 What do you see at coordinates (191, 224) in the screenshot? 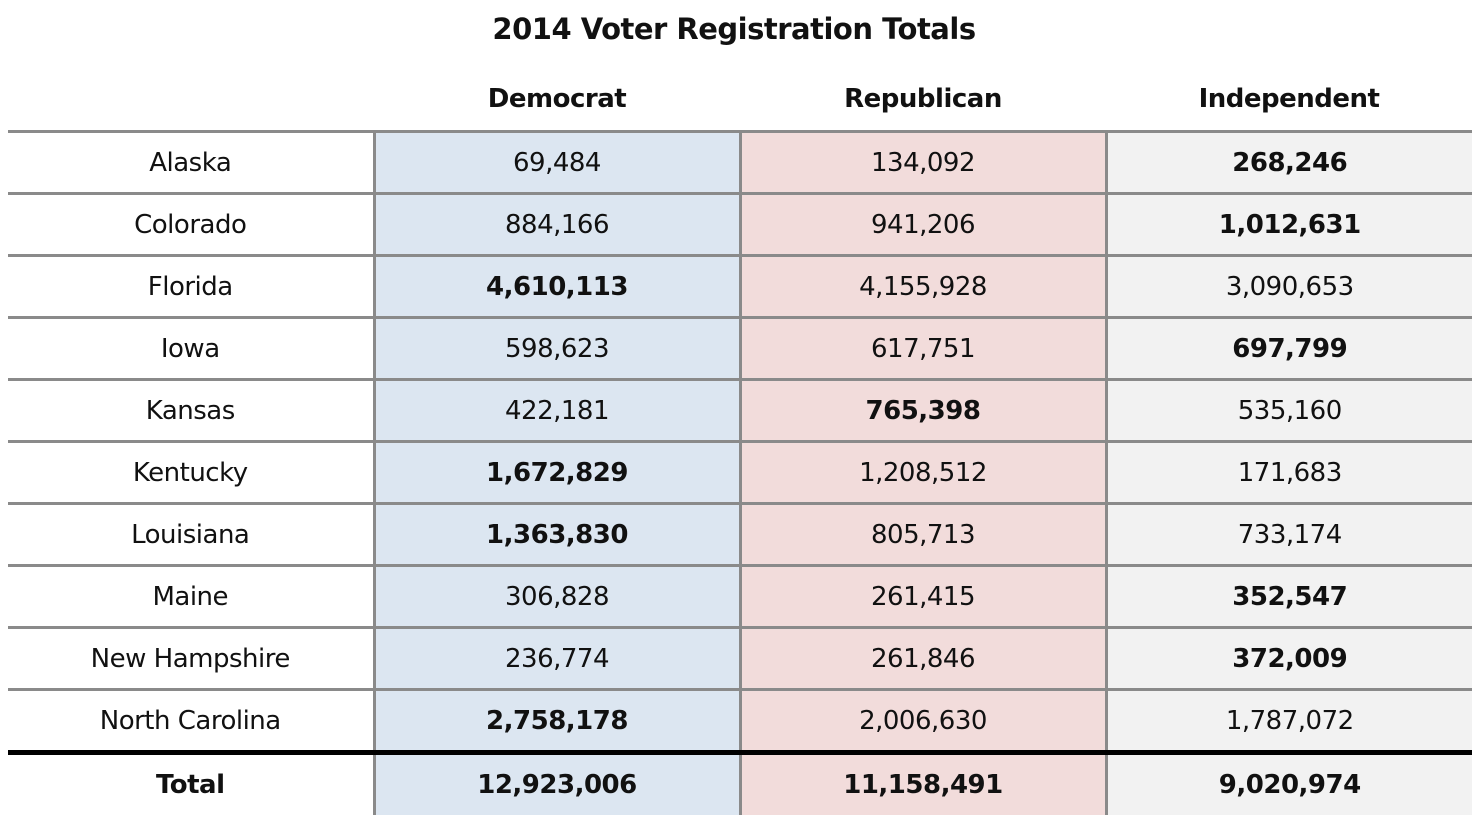
I see `state-label: Colorado` at bounding box center [191, 224].